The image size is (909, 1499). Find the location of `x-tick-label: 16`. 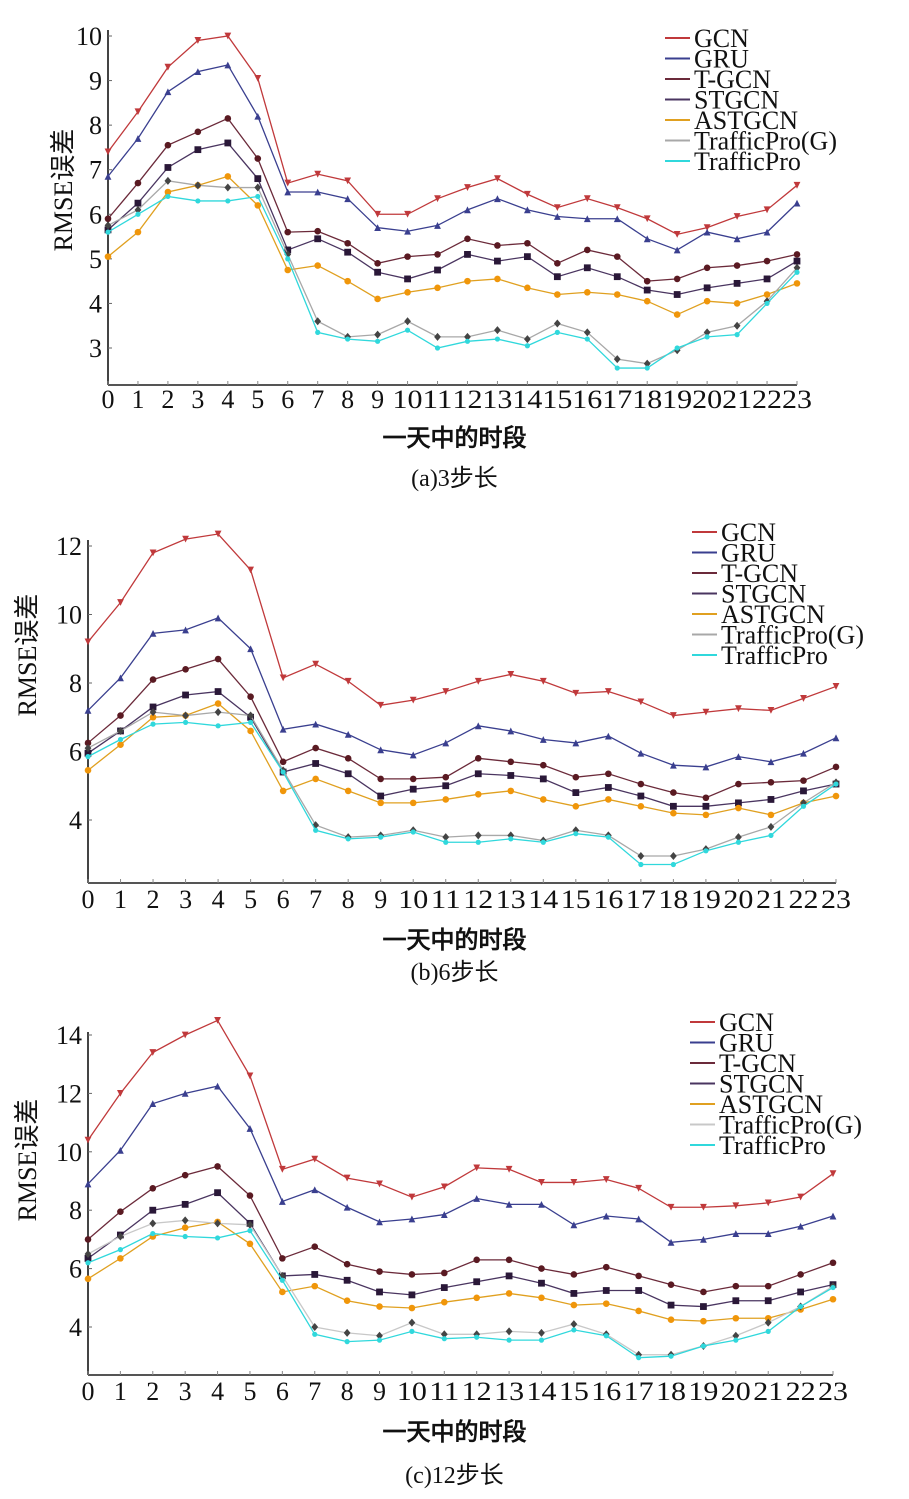

x-tick-label: 16 is located at coordinates (606, 1391).